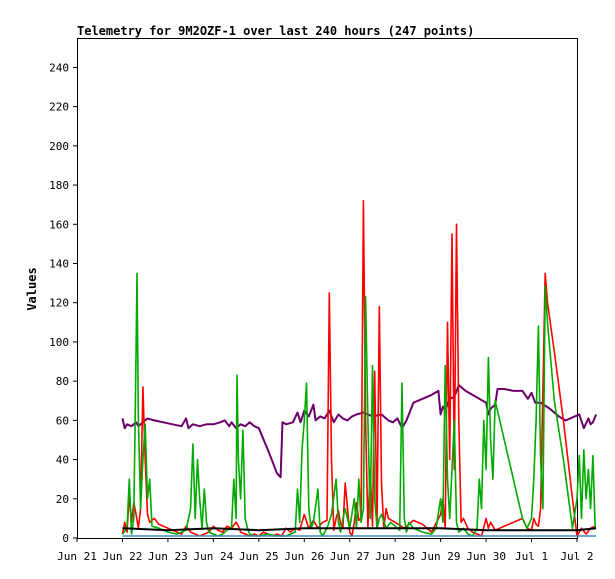  What do you see at coordinates (123, 556) in the screenshot?
I see `x-tick-label: Jun 22` at bounding box center [123, 556].